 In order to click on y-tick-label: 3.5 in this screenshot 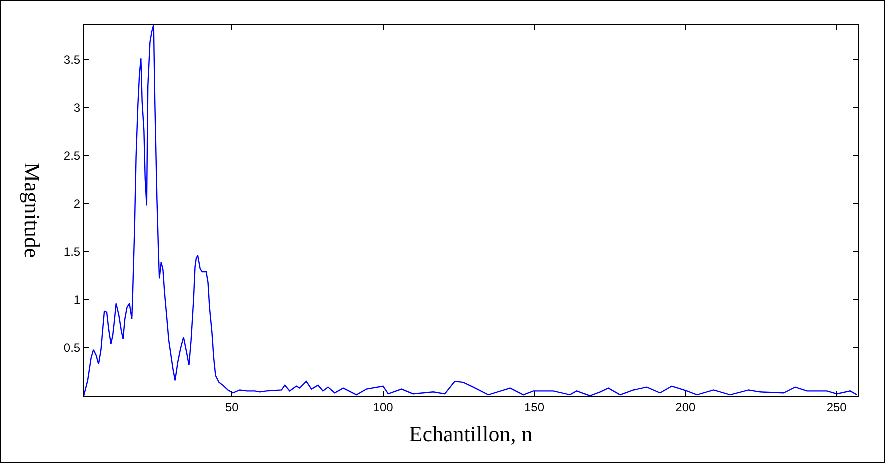, I will do `click(72, 59)`.